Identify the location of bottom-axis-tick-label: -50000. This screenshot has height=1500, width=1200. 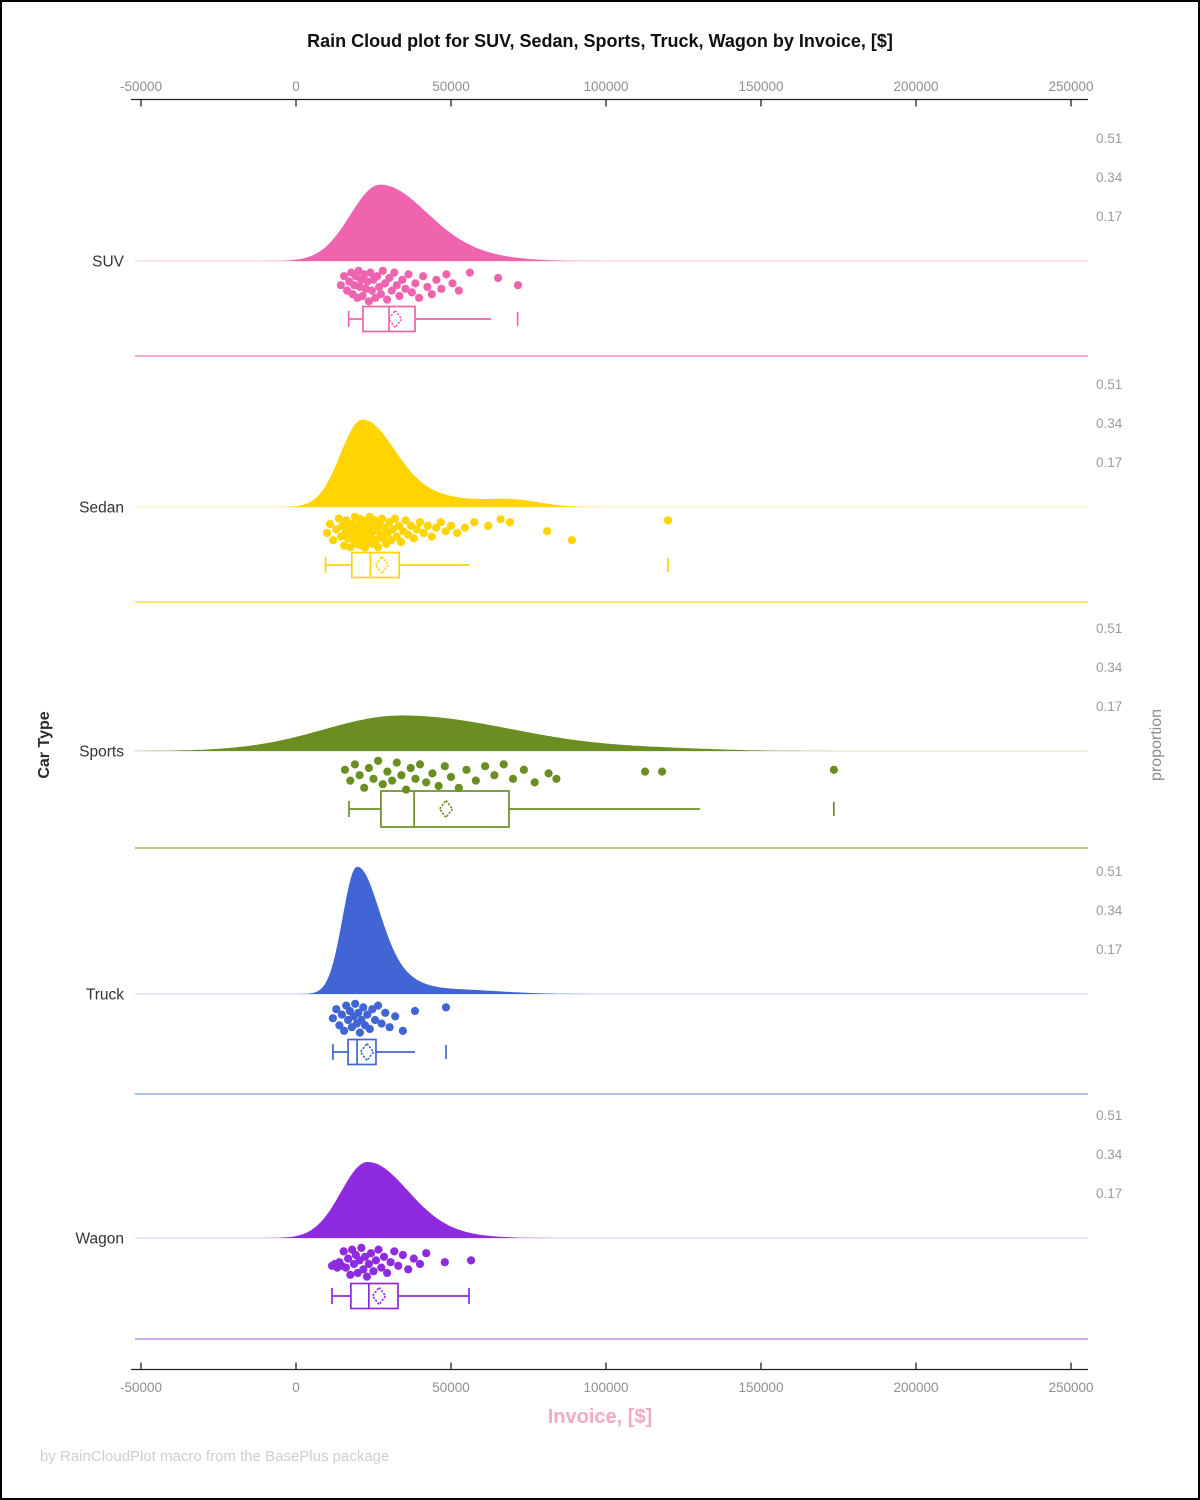
(141, 1387).